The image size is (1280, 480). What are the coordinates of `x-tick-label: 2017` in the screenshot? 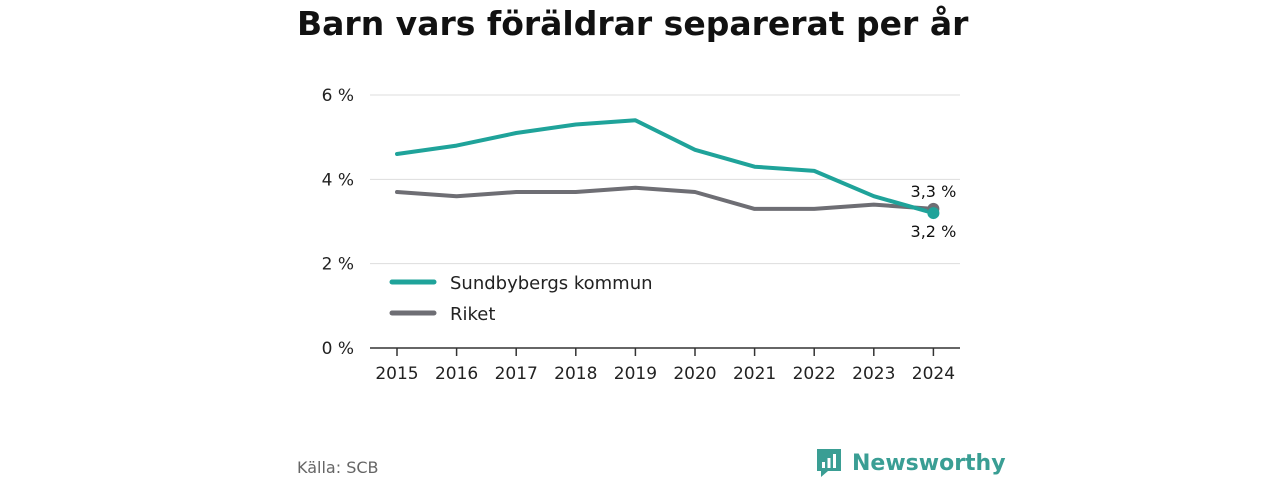 It's located at (516, 374).